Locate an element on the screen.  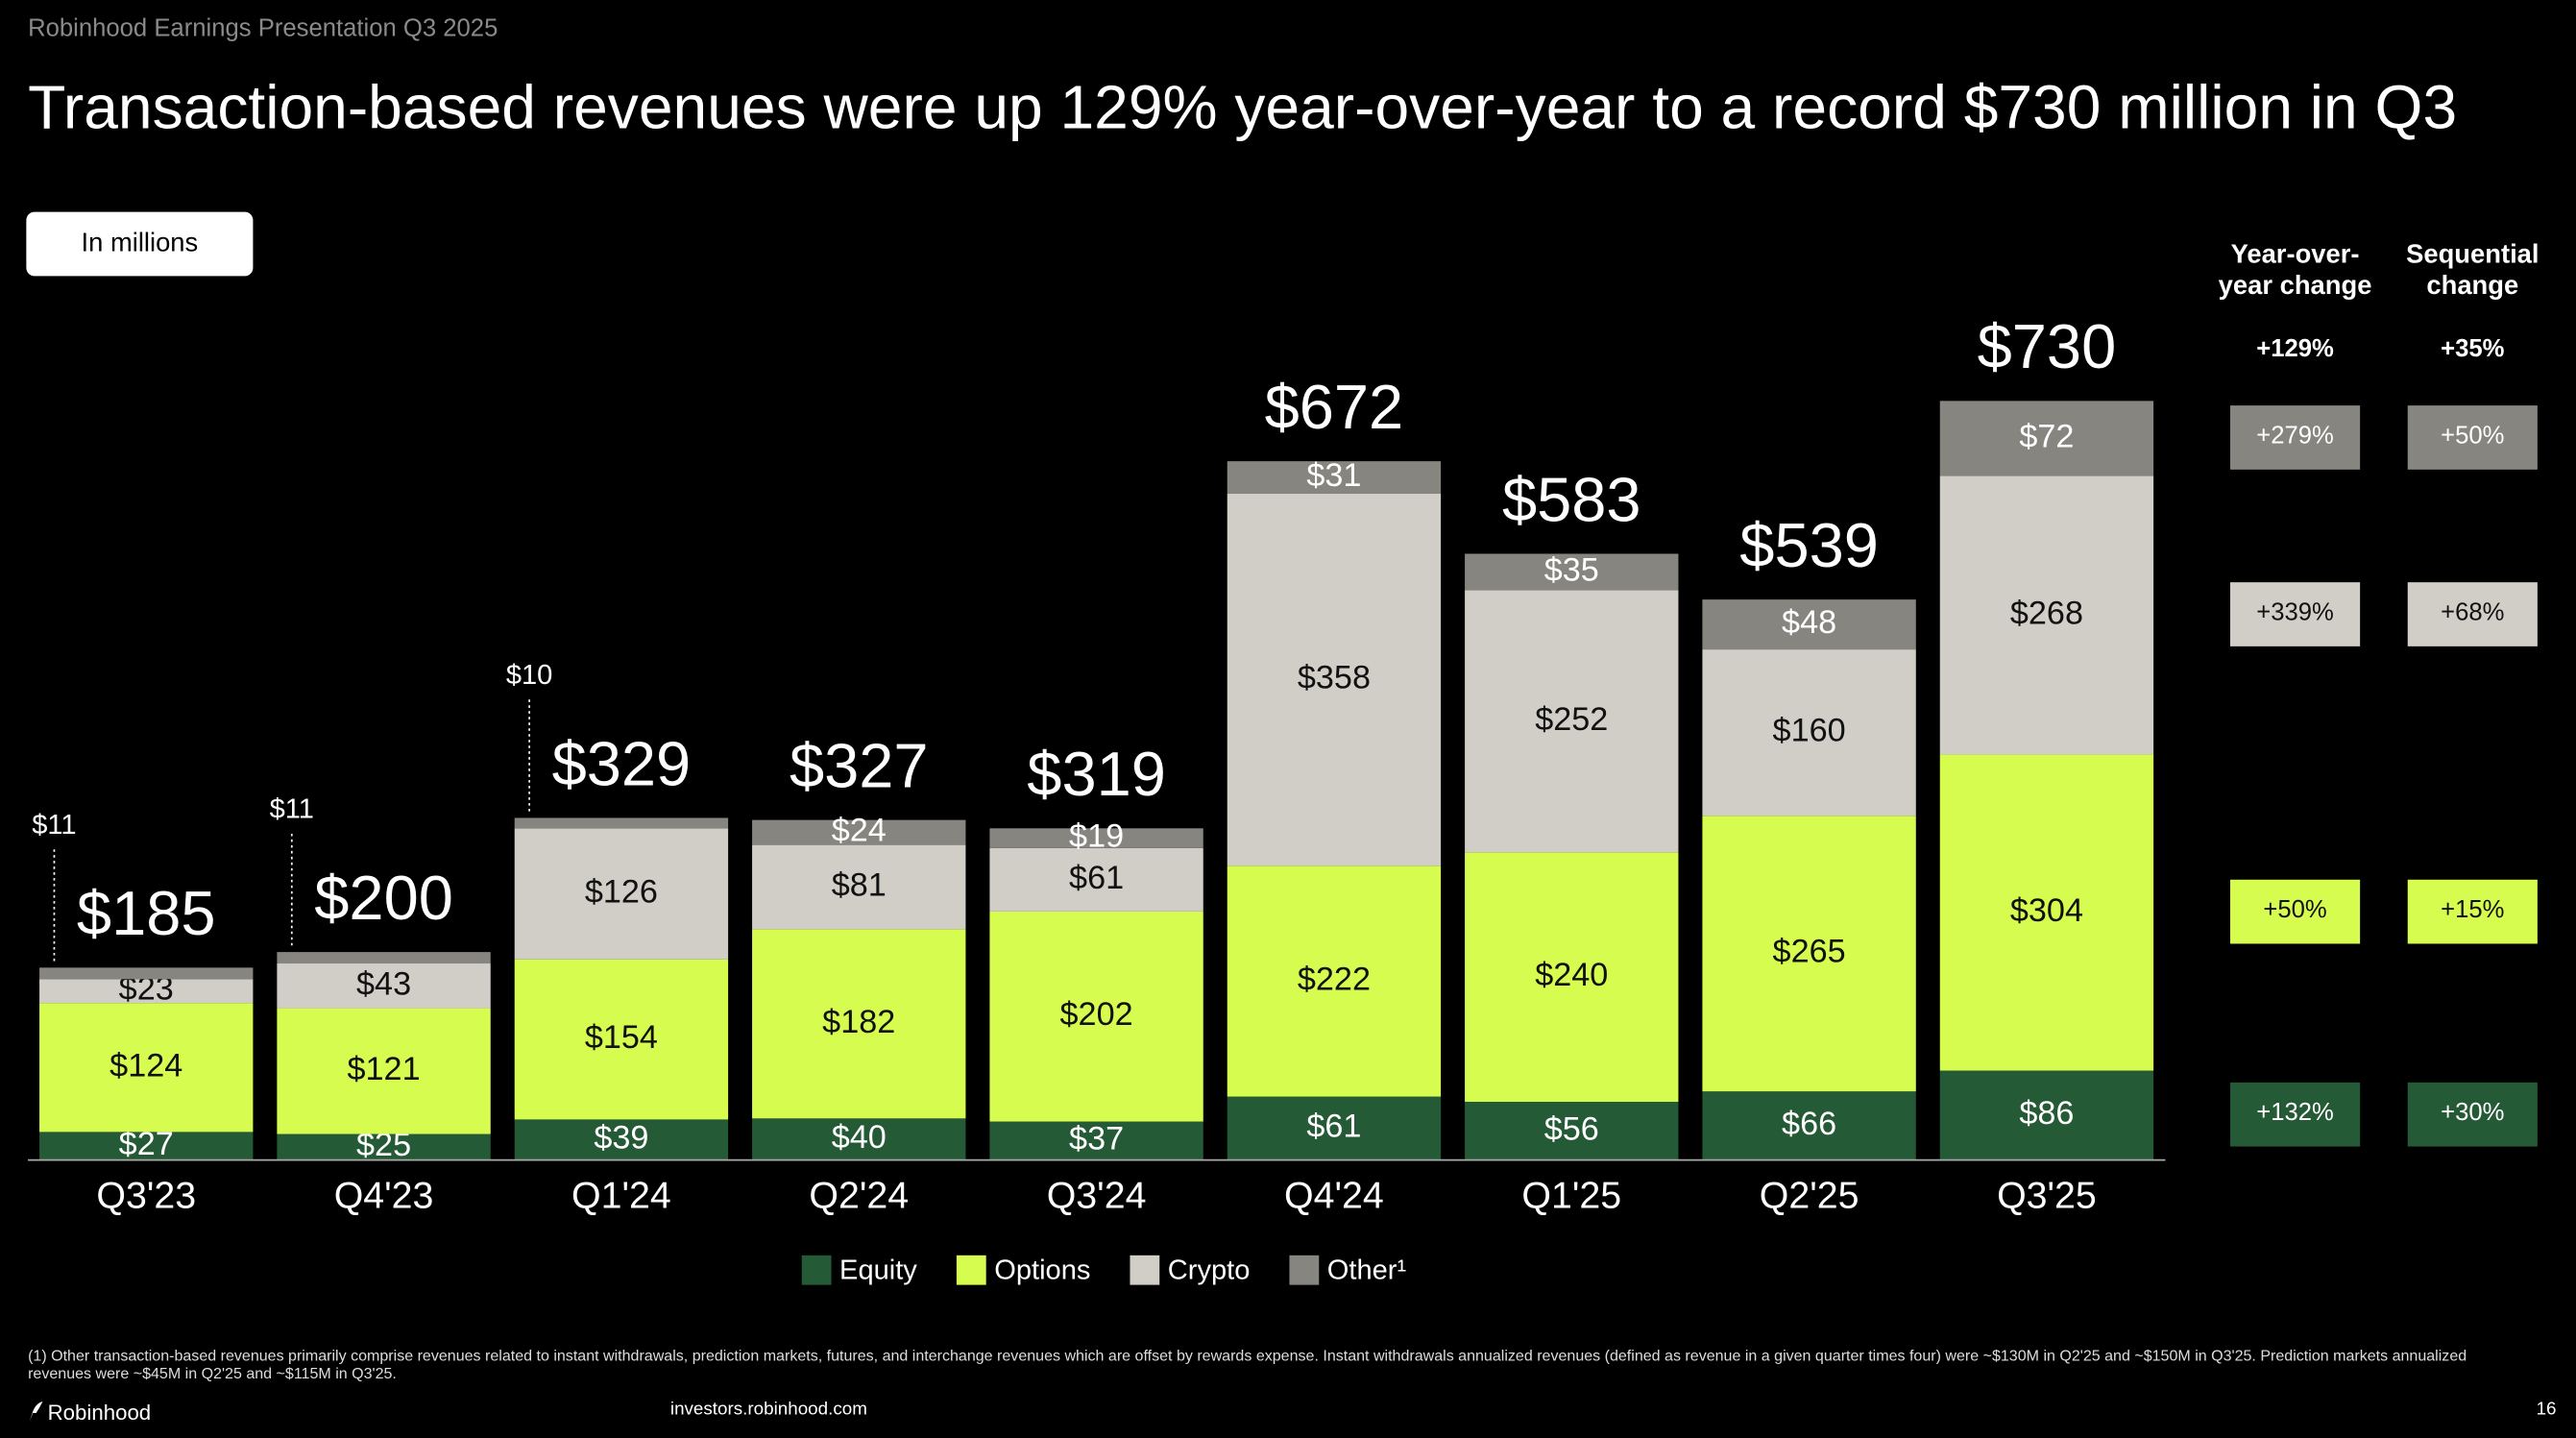
x-tick-label: Q1'24 is located at coordinates (621, 1195).